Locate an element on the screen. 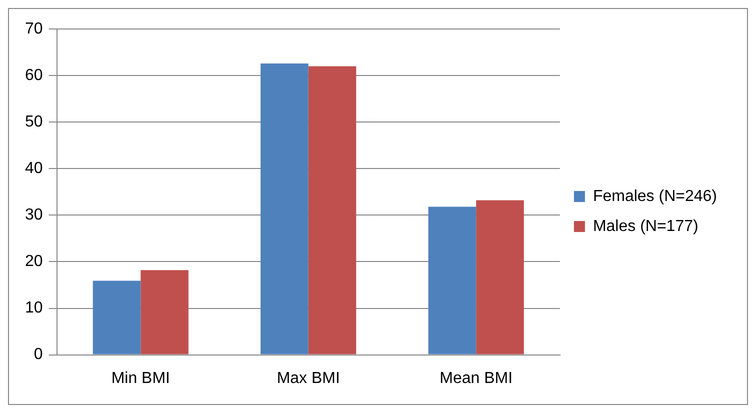  legend-label: Females (N=246) is located at coordinates (654, 196).